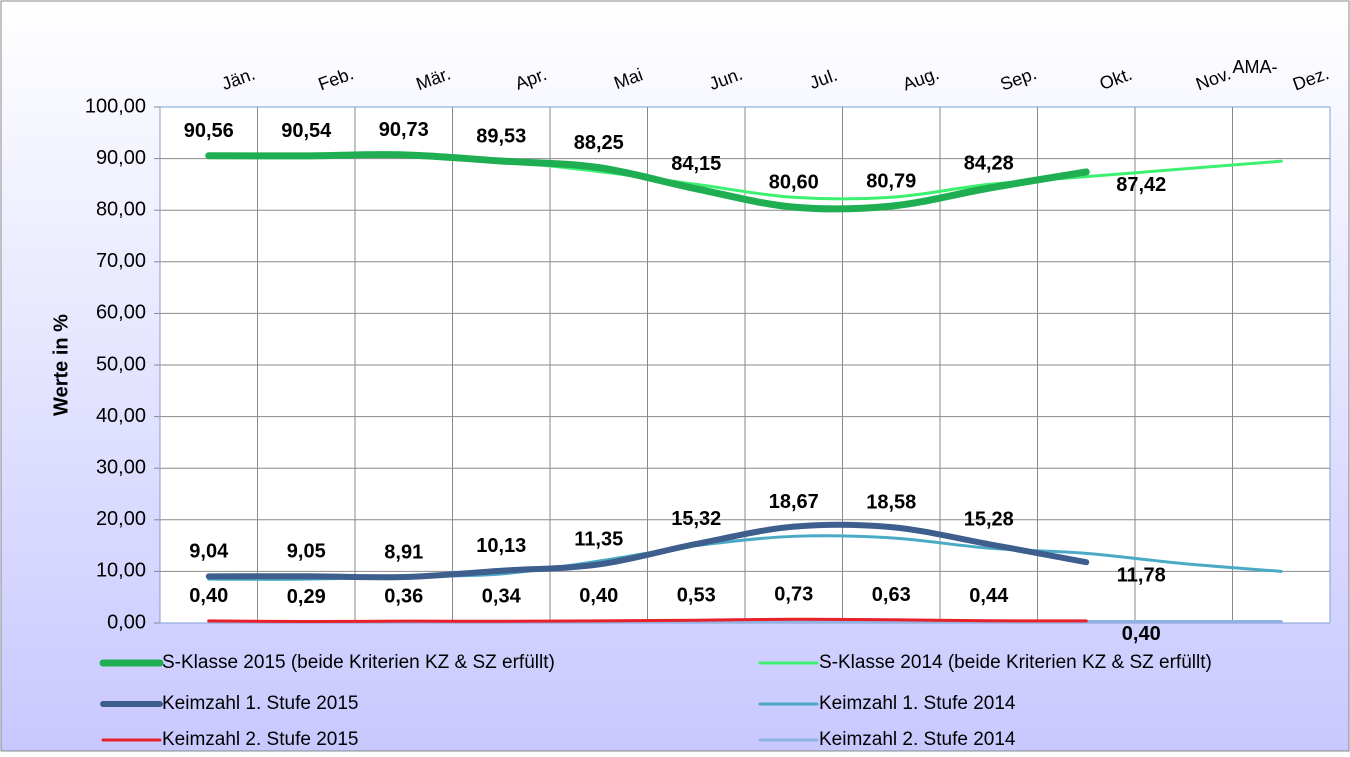 The width and height of the screenshot is (1350, 757). Describe the element at coordinates (917, 739) in the screenshot. I see `legend-label: Keimzahl 2. Stufe 2014` at that location.